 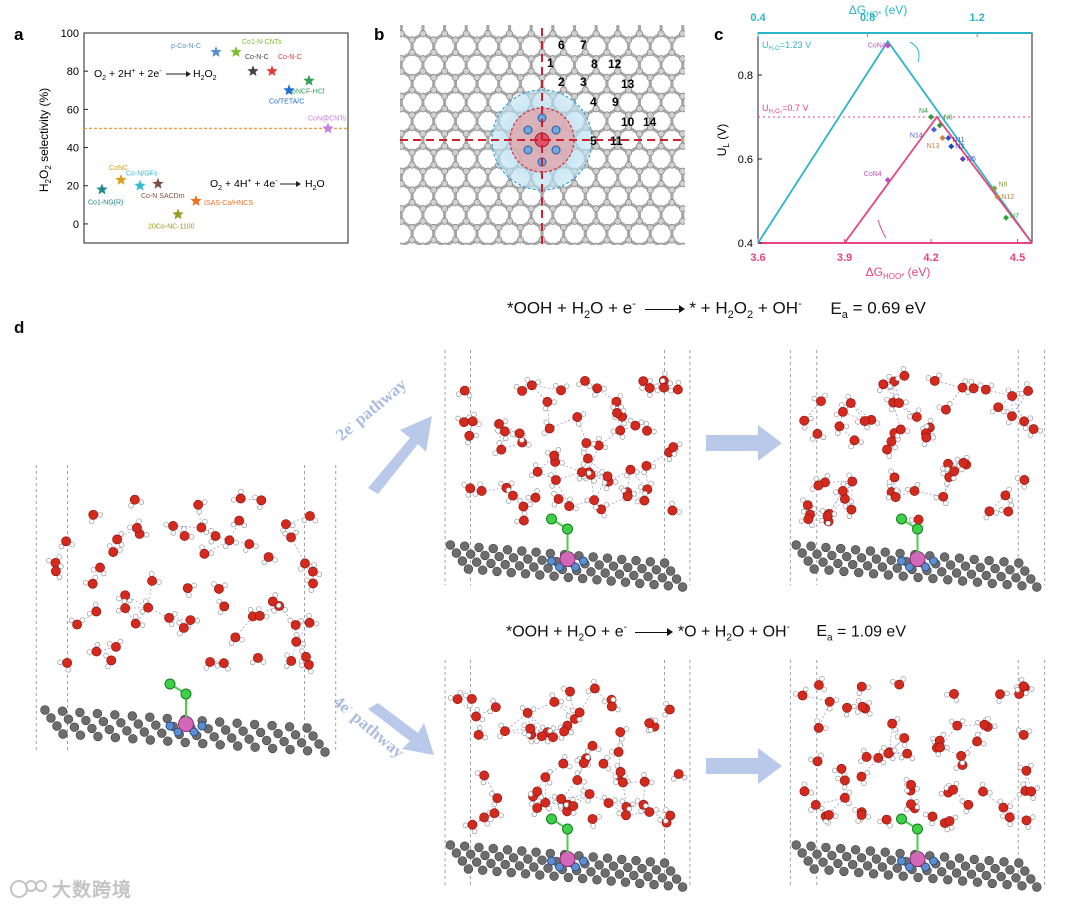 What do you see at coordinates (1005, 401) in the screenshot?
I see `hydrogen-bond` at bounding box center [1005, 401].